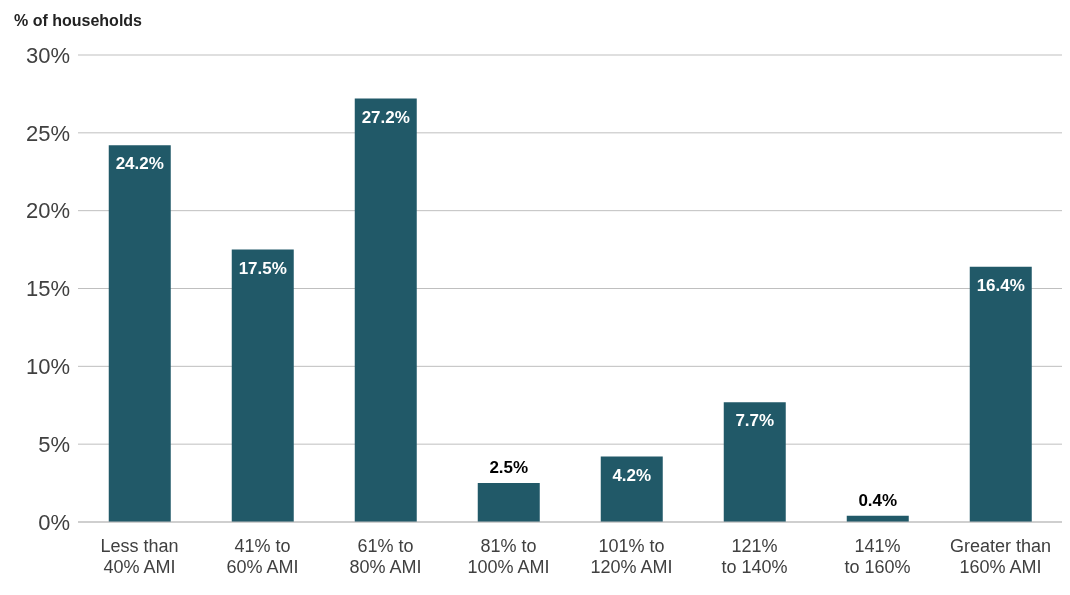 Image resolution: width=1070 pixels, height=595 pixels. Describe the element at coordinates (47, 55) in the screenshot. I see `y-tick-label: 30%` at that location.